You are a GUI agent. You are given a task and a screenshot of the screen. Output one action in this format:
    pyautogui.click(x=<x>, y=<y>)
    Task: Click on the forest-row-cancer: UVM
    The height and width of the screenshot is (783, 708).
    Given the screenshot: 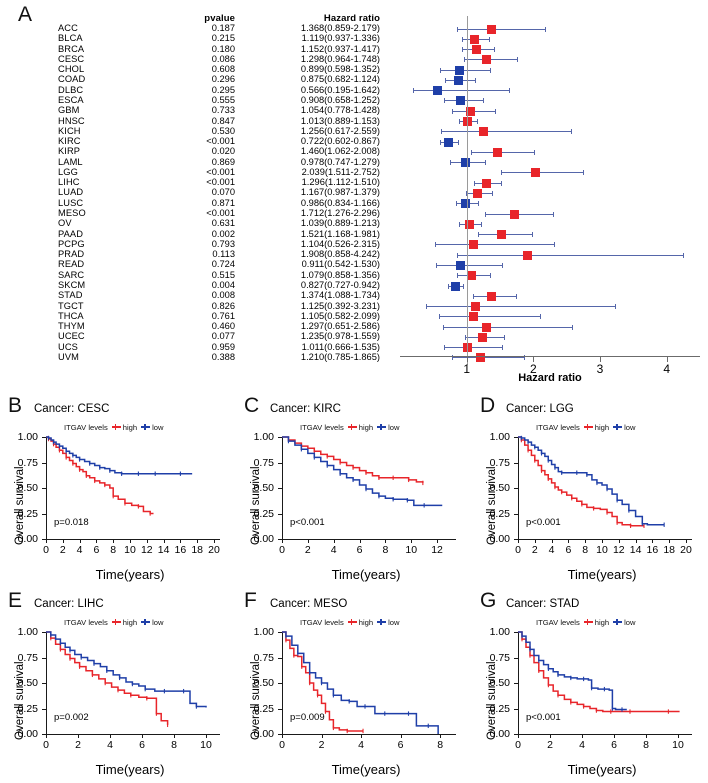 What is the action you would take?
    pyautogui.click(x=68, y=356)
    